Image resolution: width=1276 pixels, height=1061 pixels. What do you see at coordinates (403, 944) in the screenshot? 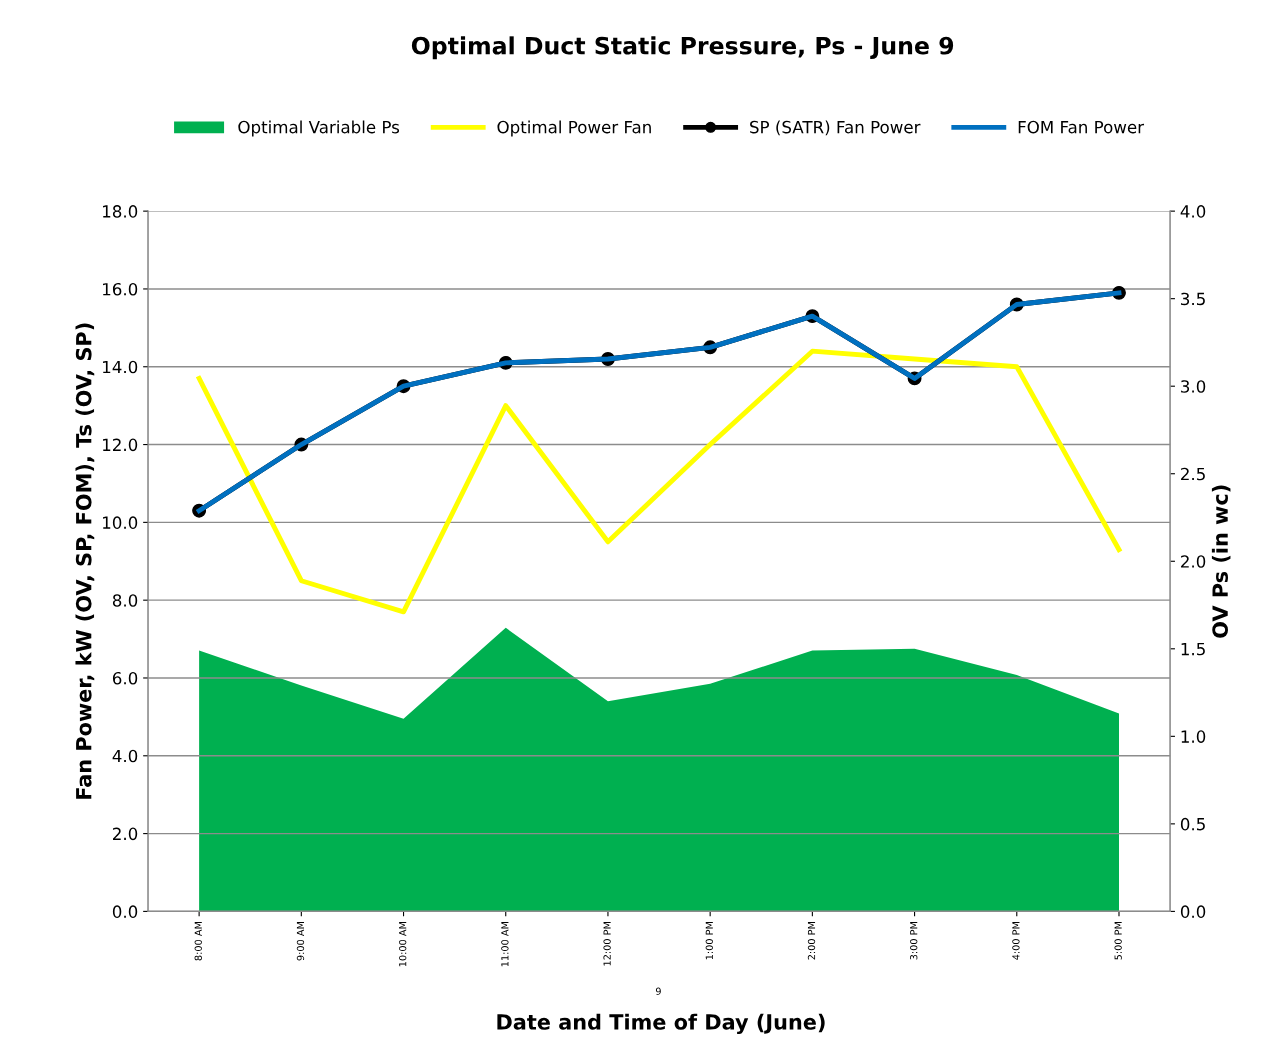
I see `x-tick-label: 10:00 AM` at bounding box center [403, 944].